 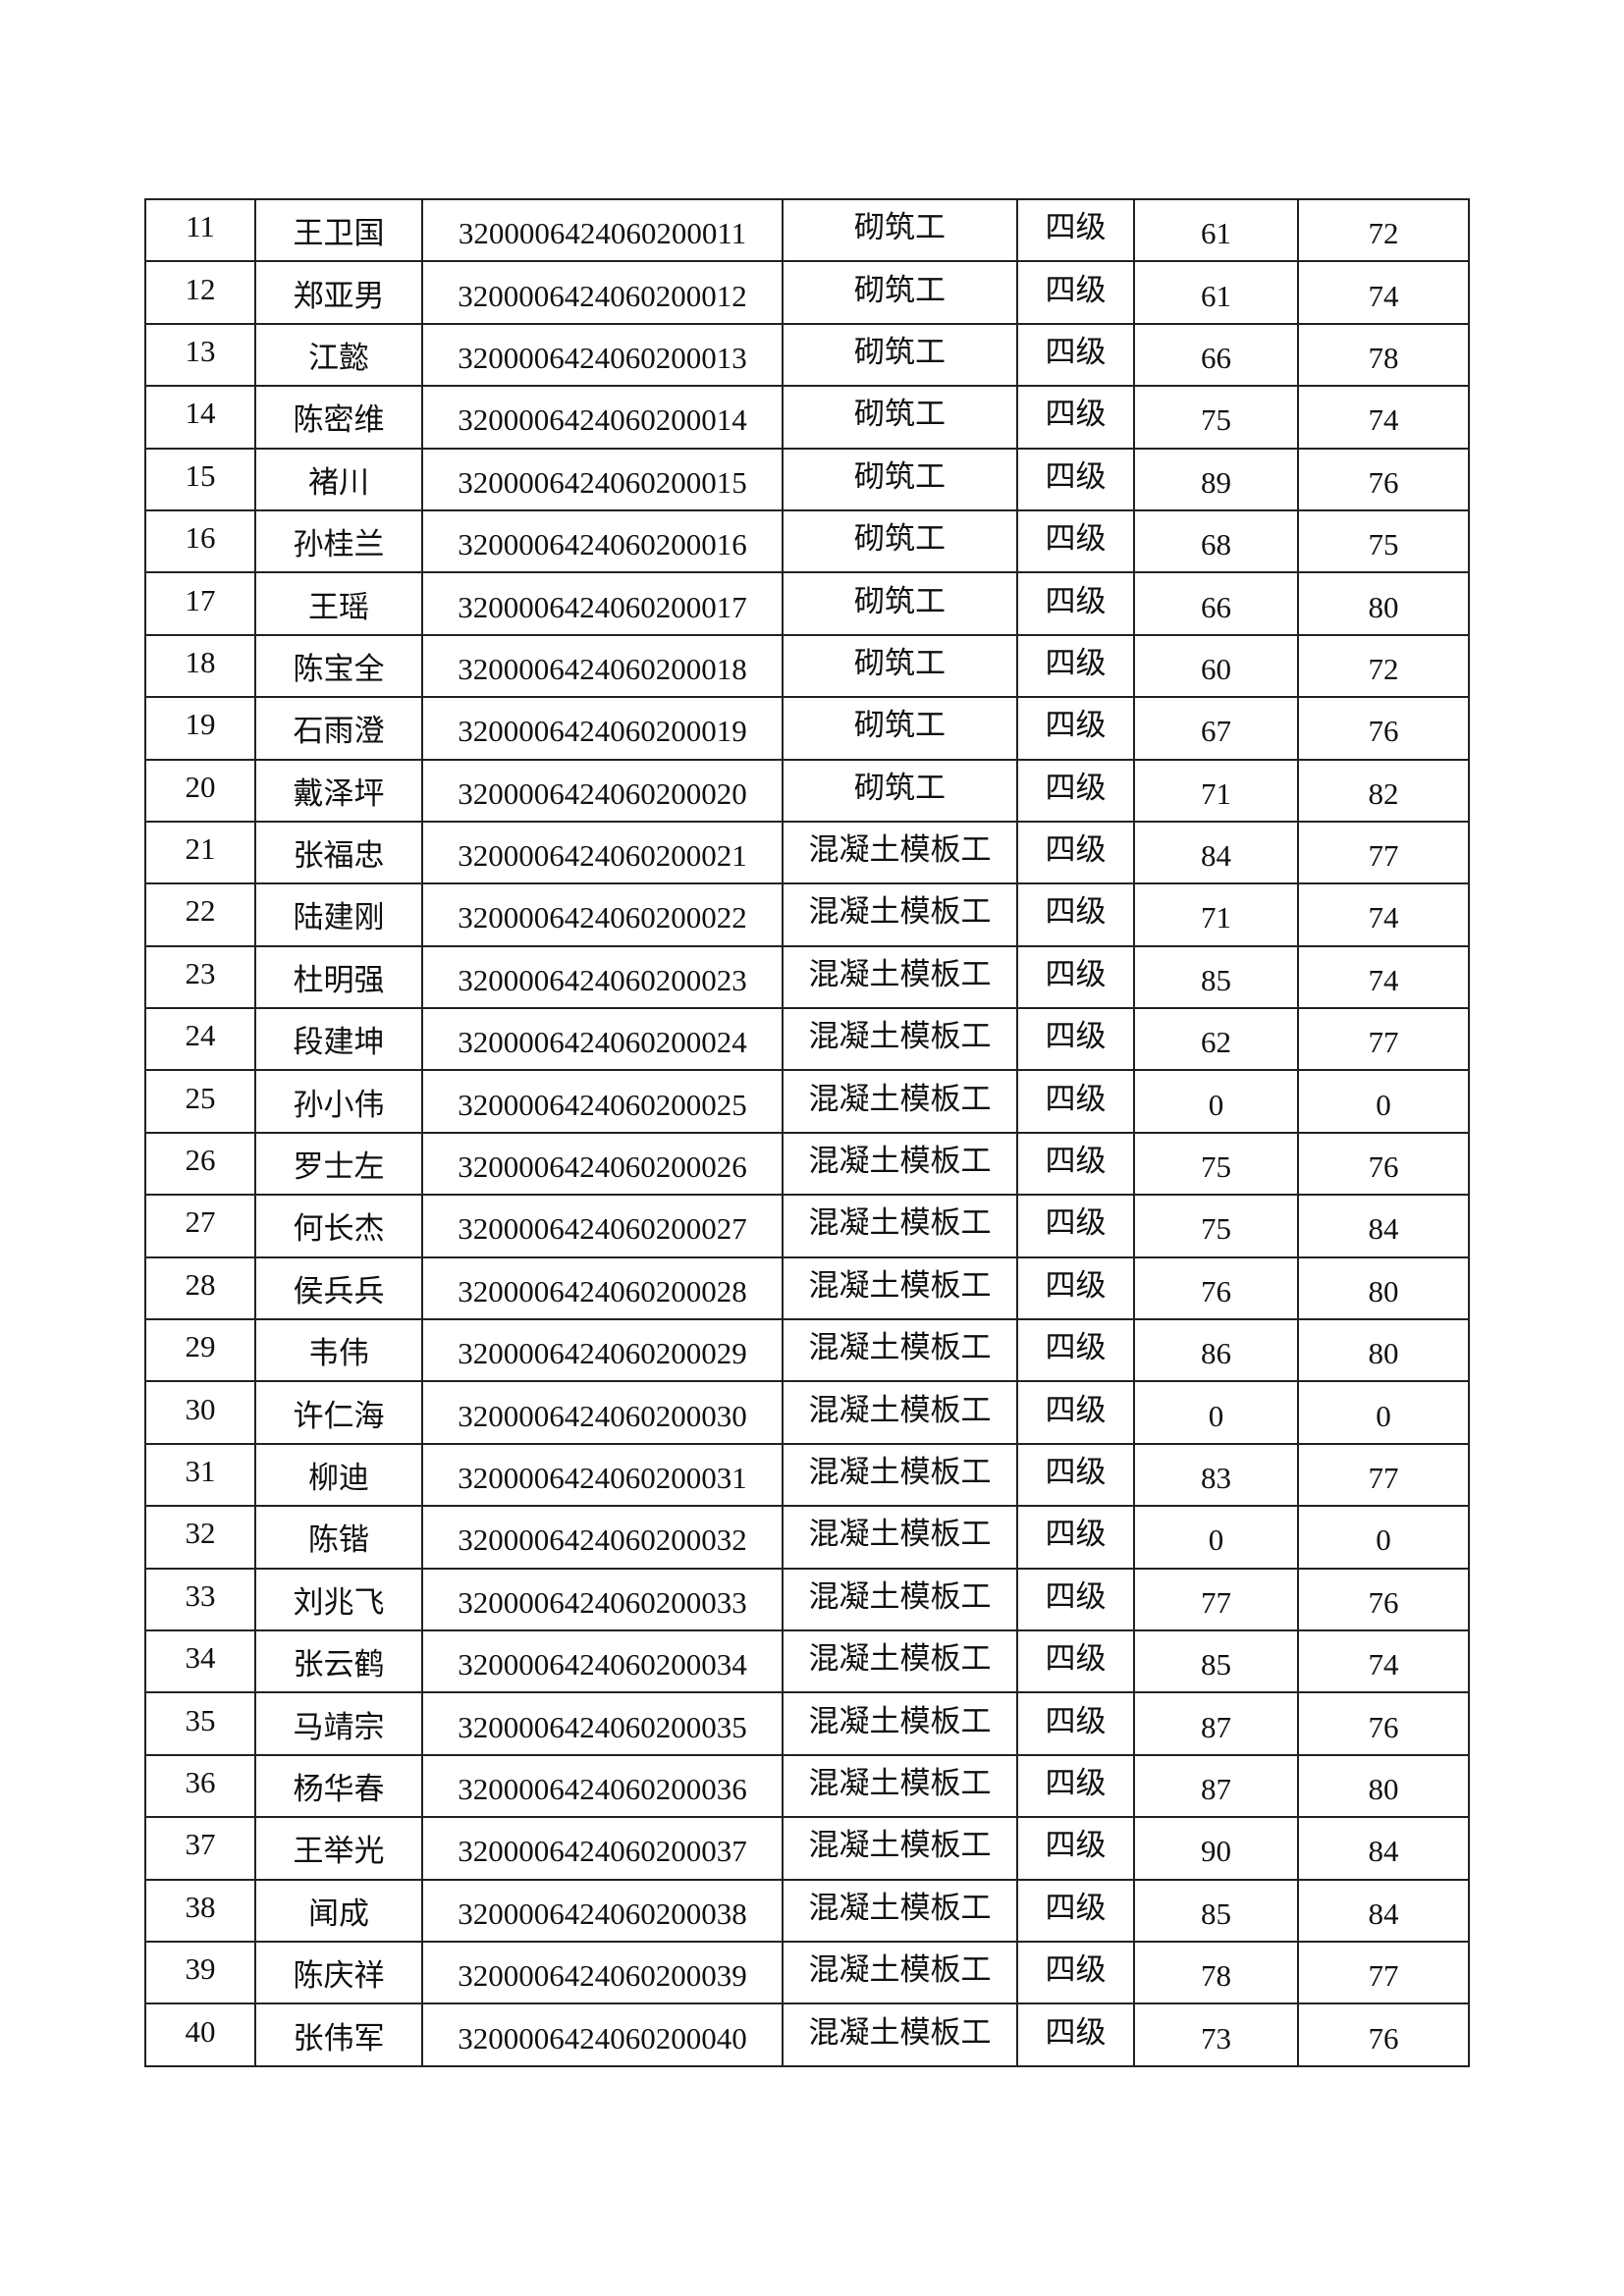 I want to click on row-number: 28, so click(x=200, y=1288).